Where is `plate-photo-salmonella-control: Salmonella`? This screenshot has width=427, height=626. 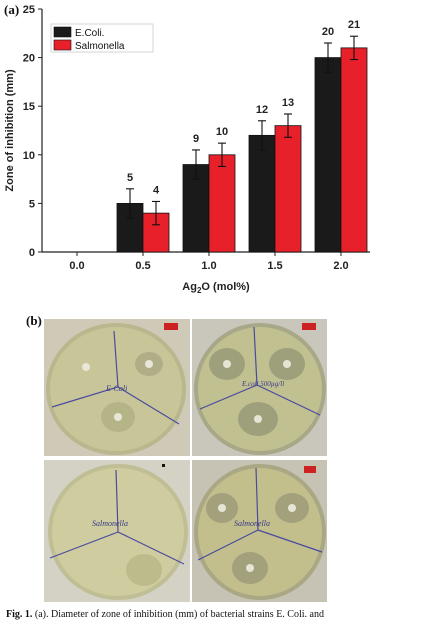
plate-photo-salmonella-control: Salmonella is located at coordinates (117, 531).